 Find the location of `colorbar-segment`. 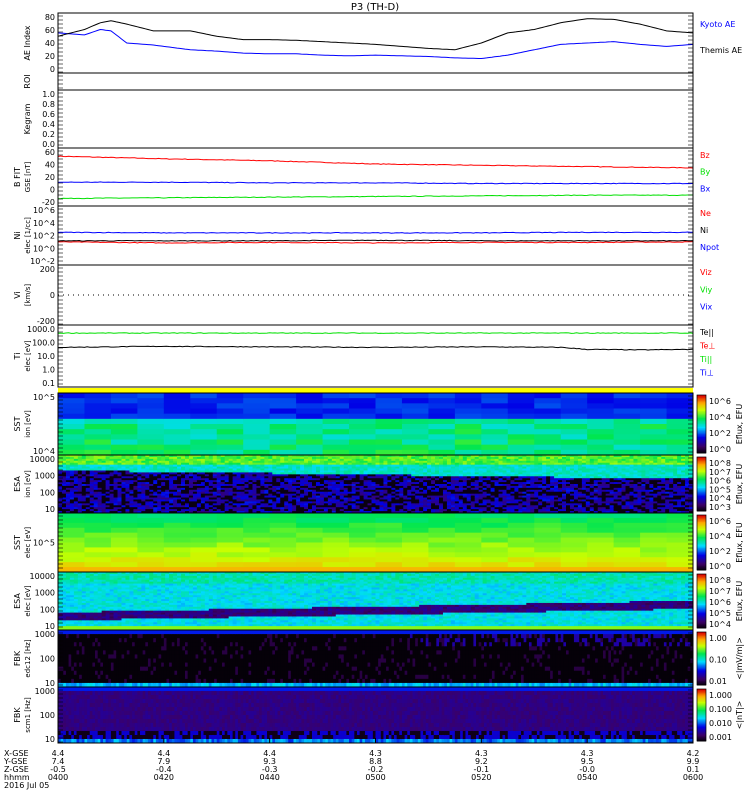

colorbar-segment is located at coordinates (701, 442).